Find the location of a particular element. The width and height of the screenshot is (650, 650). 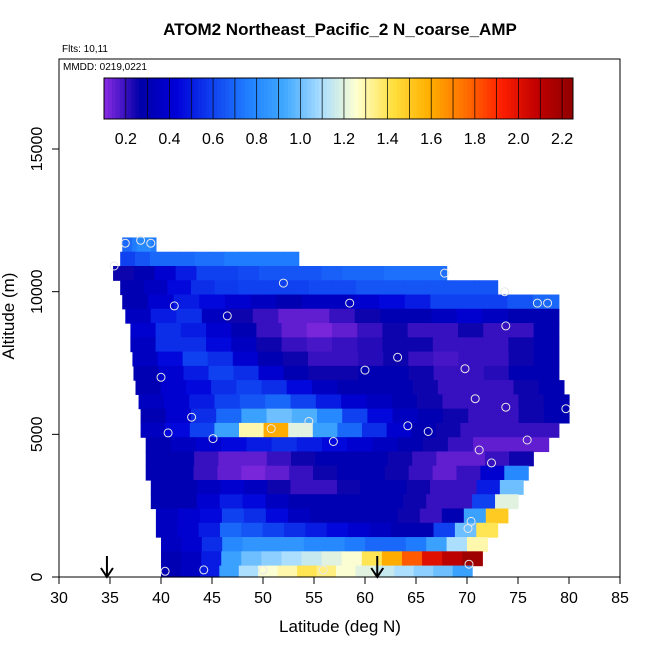

y-tick-label: 10000 is located at coordinates (37, 291).